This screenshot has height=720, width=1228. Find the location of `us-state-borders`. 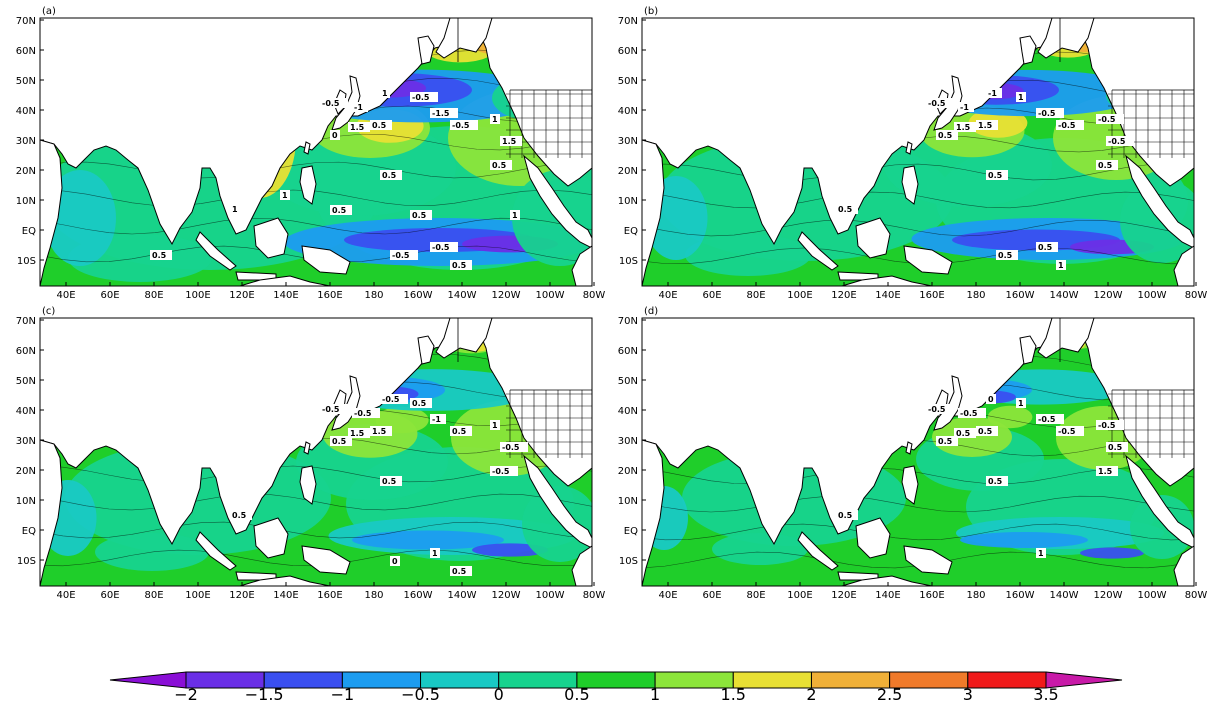

us-state-borders is located at coordinates (549, 124).